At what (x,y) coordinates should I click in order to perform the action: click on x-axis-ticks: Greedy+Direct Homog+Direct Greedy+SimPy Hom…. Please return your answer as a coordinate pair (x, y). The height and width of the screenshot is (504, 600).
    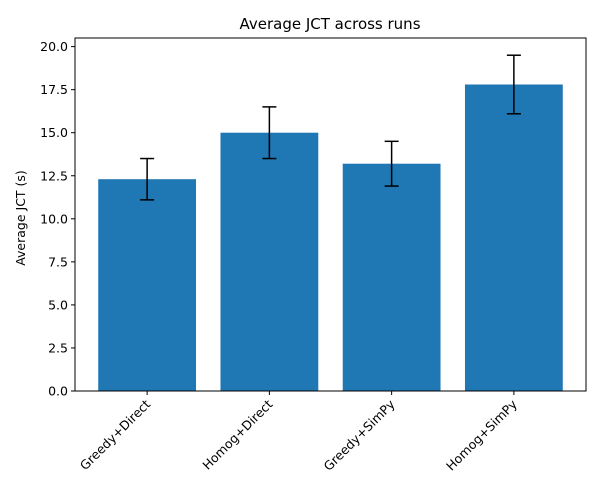
    Looking at the image, I should click on (298, 432).